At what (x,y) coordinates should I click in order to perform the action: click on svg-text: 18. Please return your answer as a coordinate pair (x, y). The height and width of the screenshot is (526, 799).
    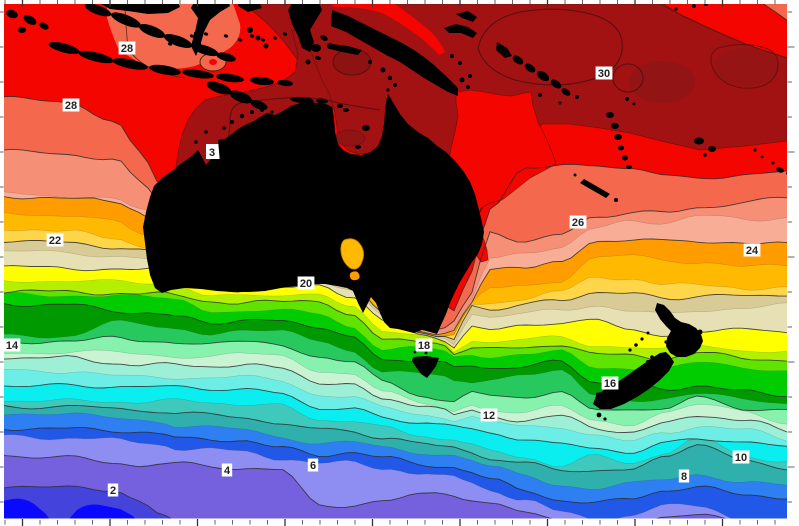
    Looking at the image, I should click on (424, 346).